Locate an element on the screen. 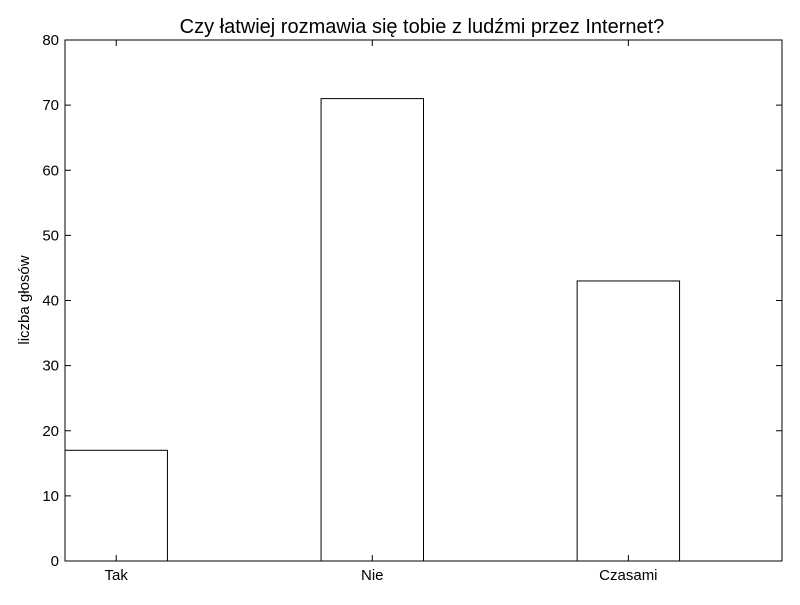 This screenshot has width=800, height=605. y-tick-label: 60 is located at coordinates (50, 170).